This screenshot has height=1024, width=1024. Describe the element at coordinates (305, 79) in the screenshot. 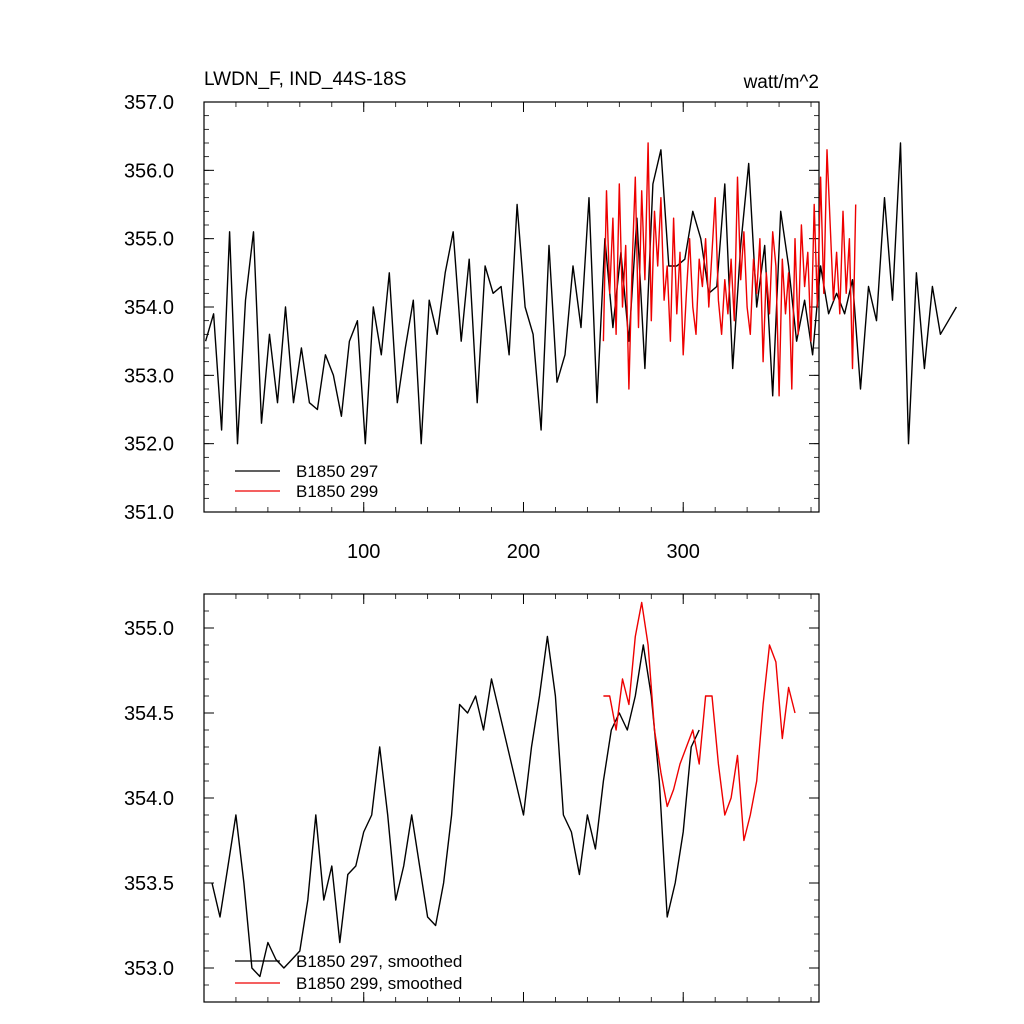

I see `top-chart-title: LWDN_F, IND_44S-18S` at that location.